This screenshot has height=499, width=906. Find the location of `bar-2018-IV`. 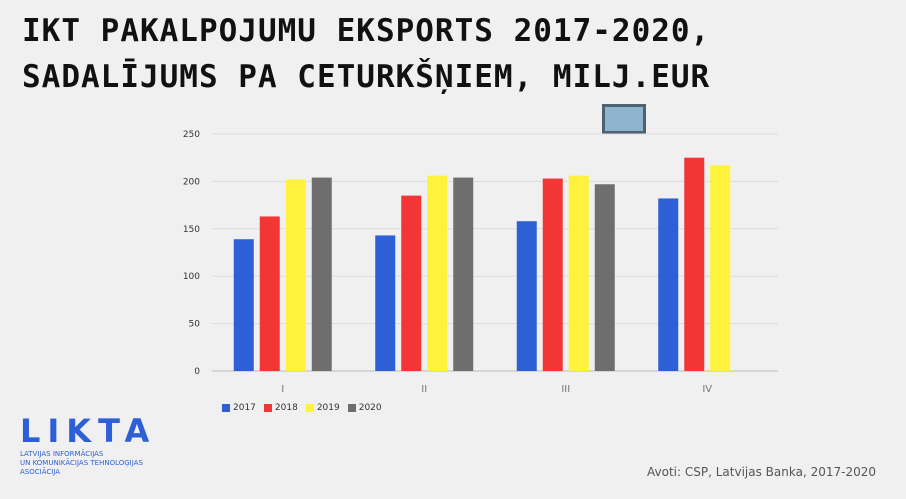

bar-2018-IV is located at coordinates (694, 264).